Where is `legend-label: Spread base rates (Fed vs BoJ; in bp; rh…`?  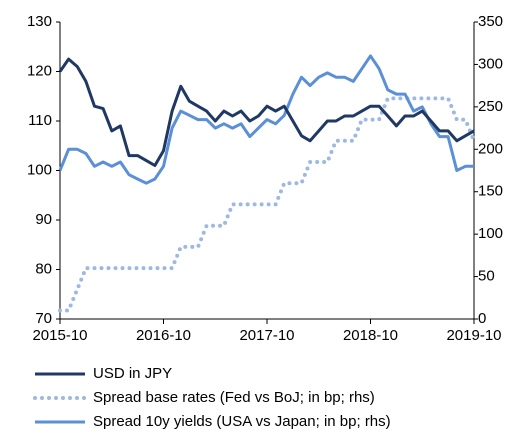 legend-label: Spread base rates (Fed vs BoJ; in bp; rh… is located at coordinates (234, 397).